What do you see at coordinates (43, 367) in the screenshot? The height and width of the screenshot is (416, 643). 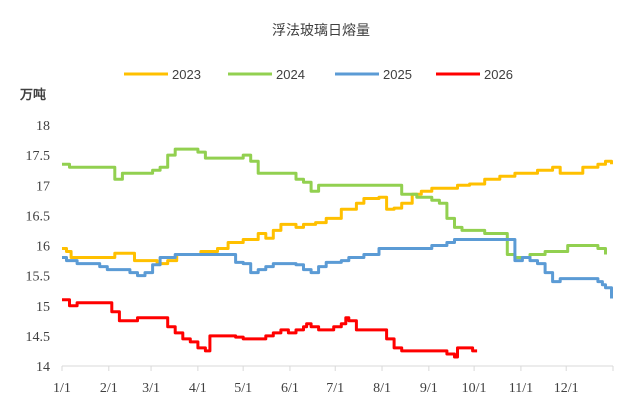 I see `y-tick-label: 14` at bounding box center [43, 367].